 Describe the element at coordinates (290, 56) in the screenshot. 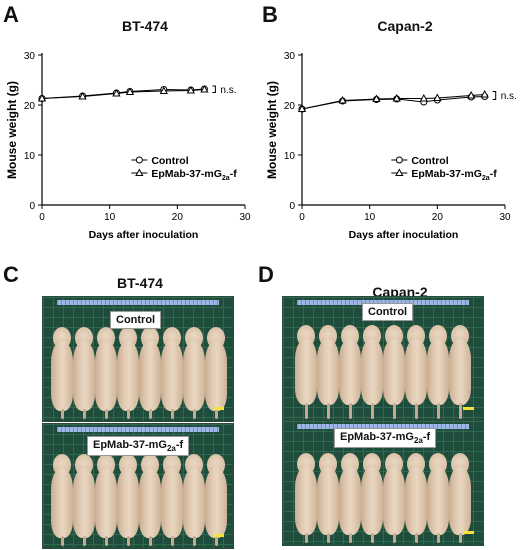

I see `y-tick-label: 30` at that location.